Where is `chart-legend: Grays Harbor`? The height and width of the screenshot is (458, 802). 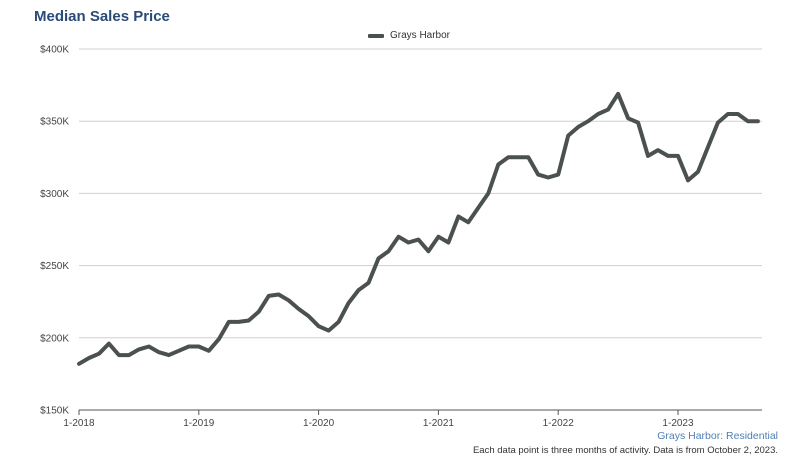 chart-legend: Grays Harbor is located at coordinates (409, 35).